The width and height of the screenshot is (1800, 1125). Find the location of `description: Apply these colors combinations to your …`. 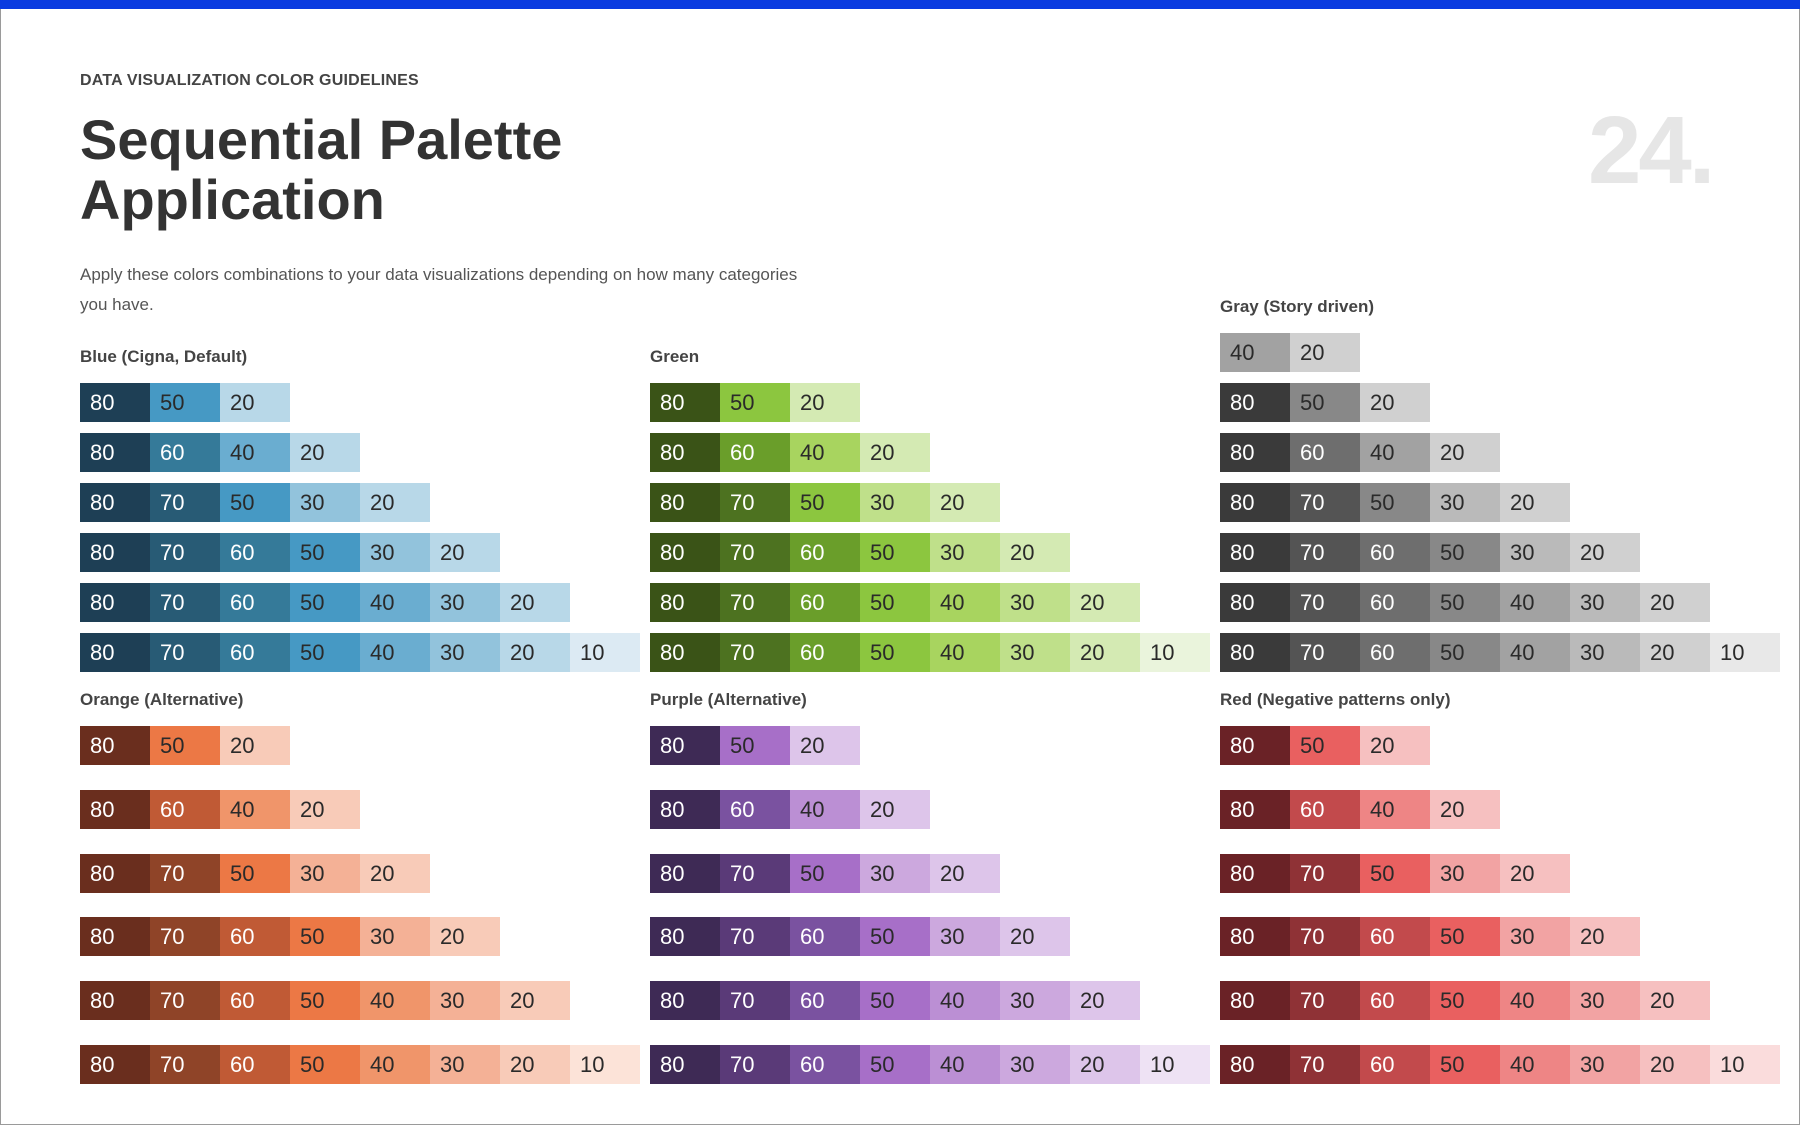

description: Apply these colors combinations to your … is located at coordinates (439, 289).